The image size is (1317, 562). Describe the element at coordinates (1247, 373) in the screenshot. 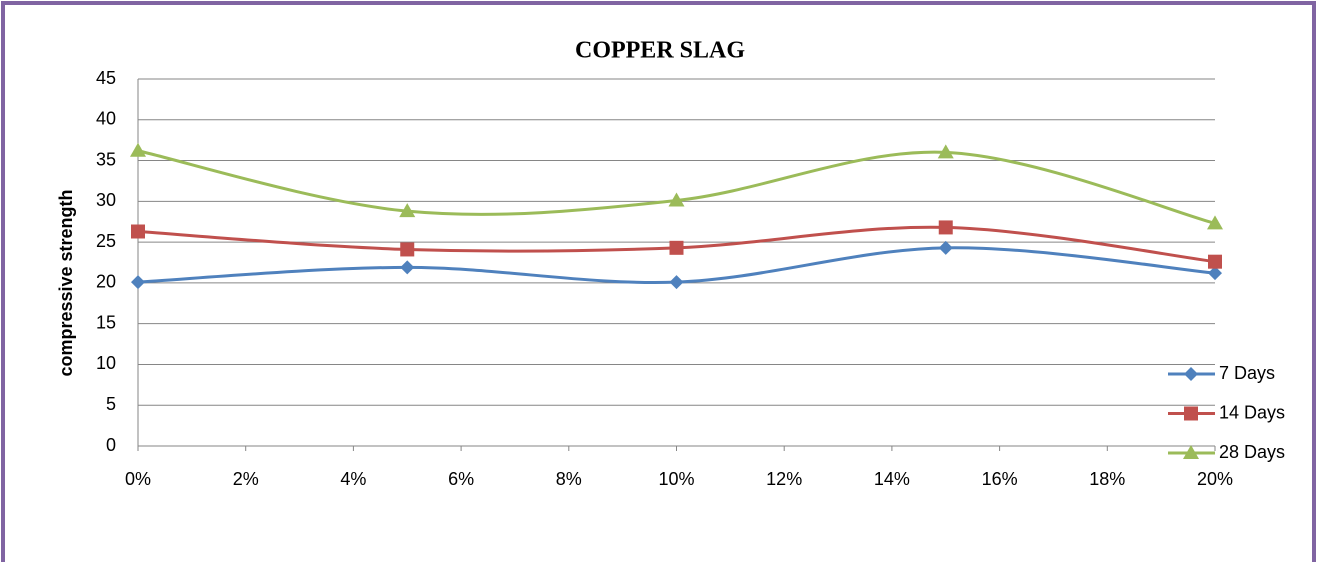

I see `legend-label: 7 Days` at that location.